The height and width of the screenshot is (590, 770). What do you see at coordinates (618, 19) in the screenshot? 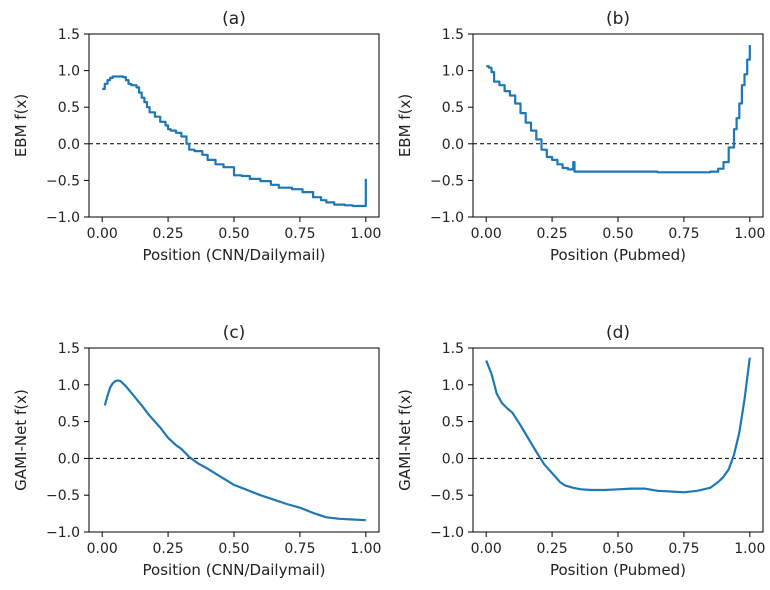
I see `panel-title: (b)` at bounding box center [618, 19].